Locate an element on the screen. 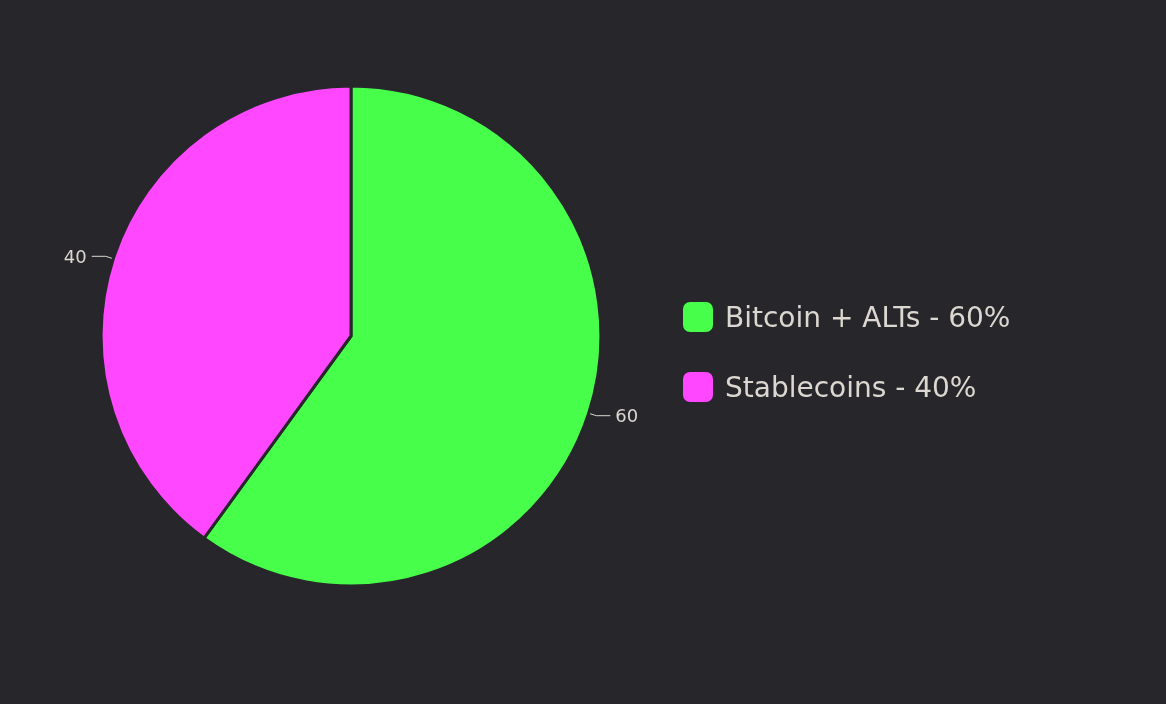 The height and width of the screenshot is (704, 1166). legend-label: Bitcoin + ALTs - 60% is located at coordinates (868, 317).